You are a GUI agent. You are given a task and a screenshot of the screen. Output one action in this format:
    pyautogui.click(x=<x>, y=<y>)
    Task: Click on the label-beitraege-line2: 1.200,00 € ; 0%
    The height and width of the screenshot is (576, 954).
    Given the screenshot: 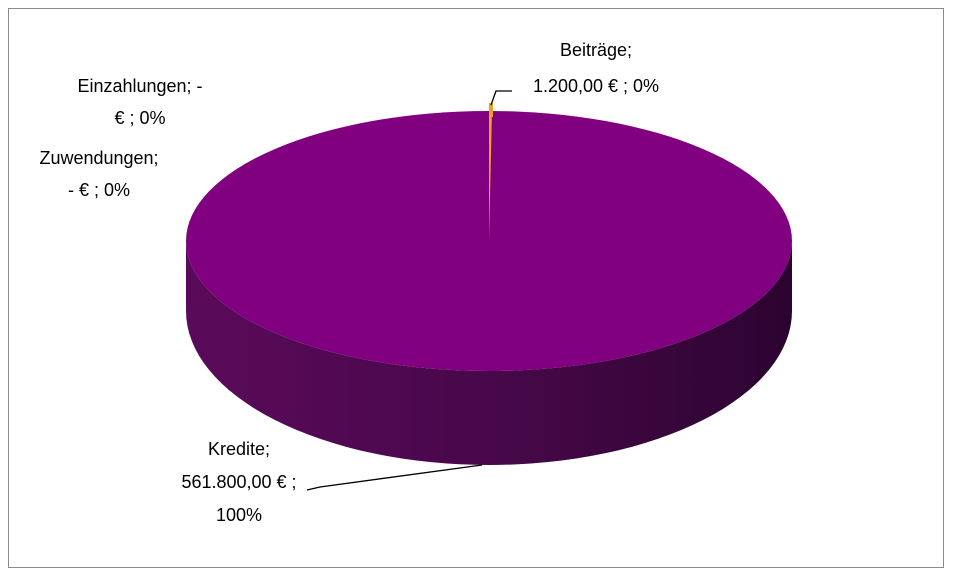 What is the action you would take?
    pyautogui.click(x=596, y=86)
    